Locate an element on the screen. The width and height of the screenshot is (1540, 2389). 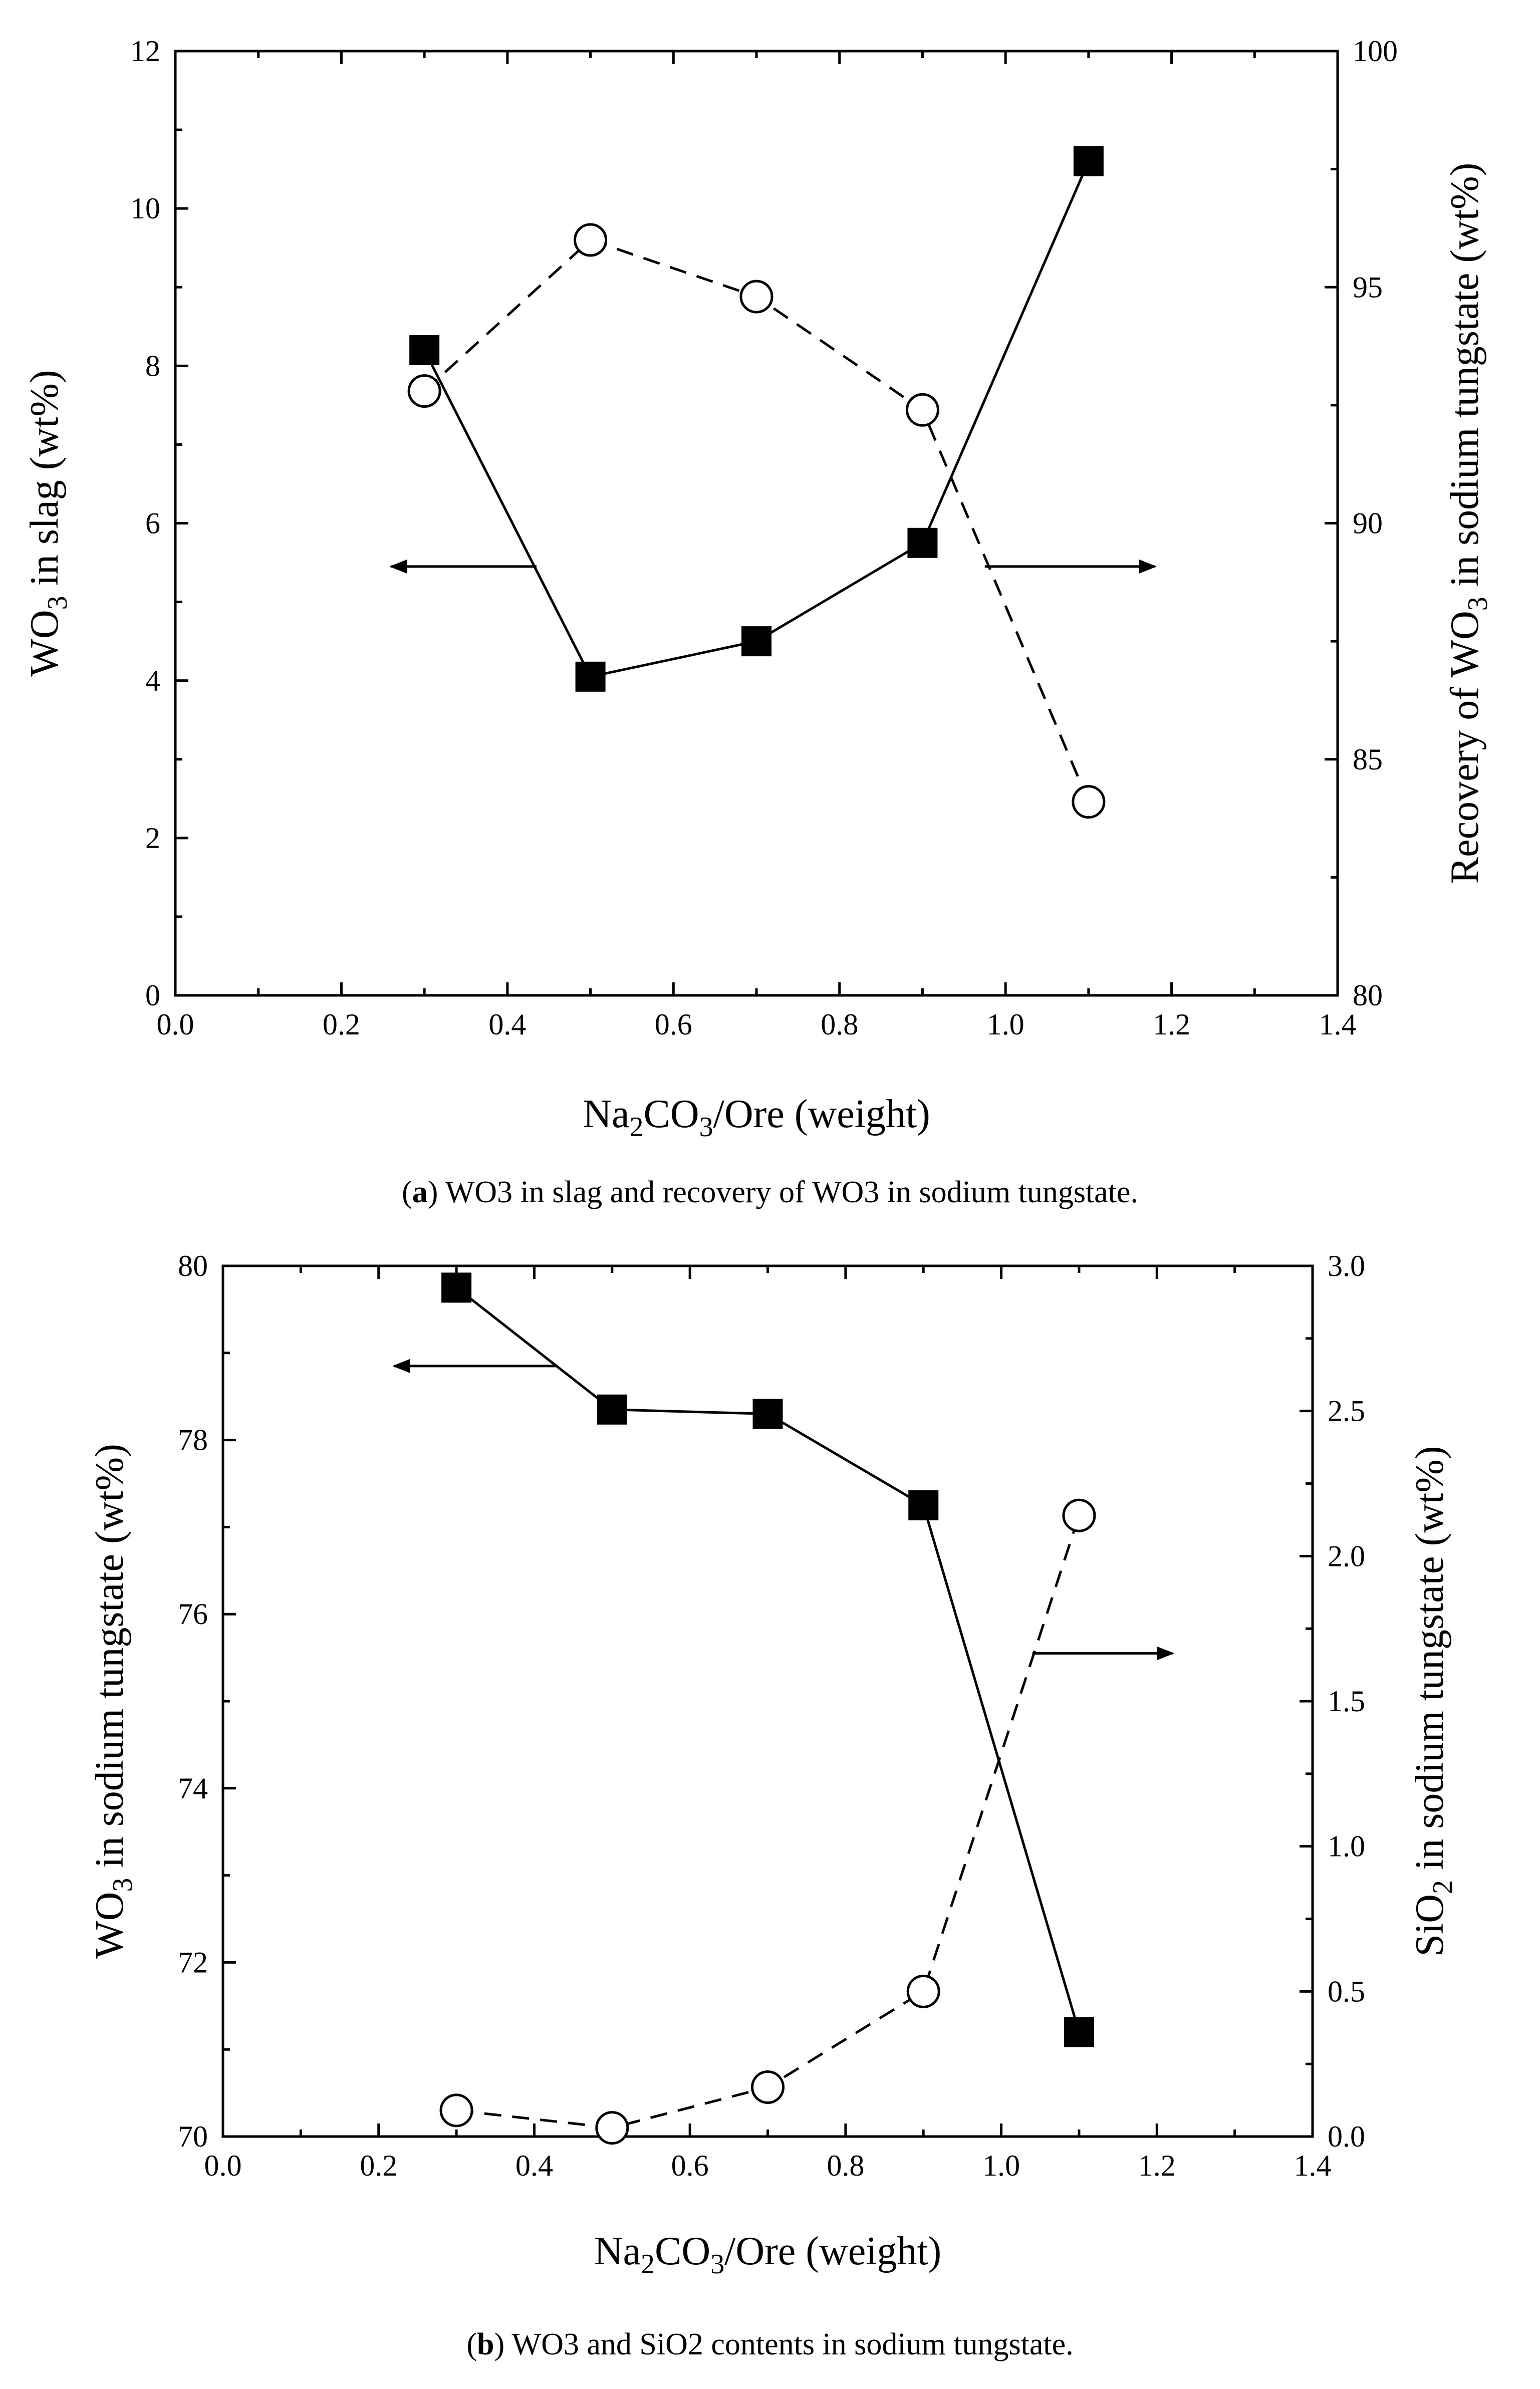
y-left-tick-label: 74 is located at coordinates (193, 1788).